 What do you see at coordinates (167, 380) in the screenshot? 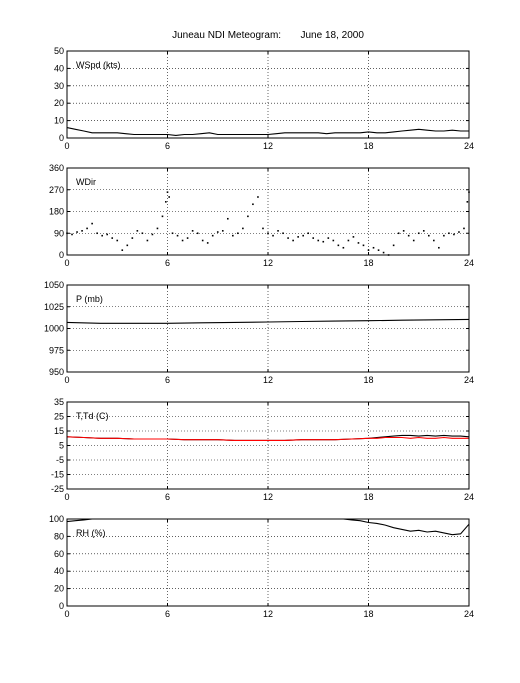
I see `panel-3-xtick-label: 6` at bounding box center [167, 380].